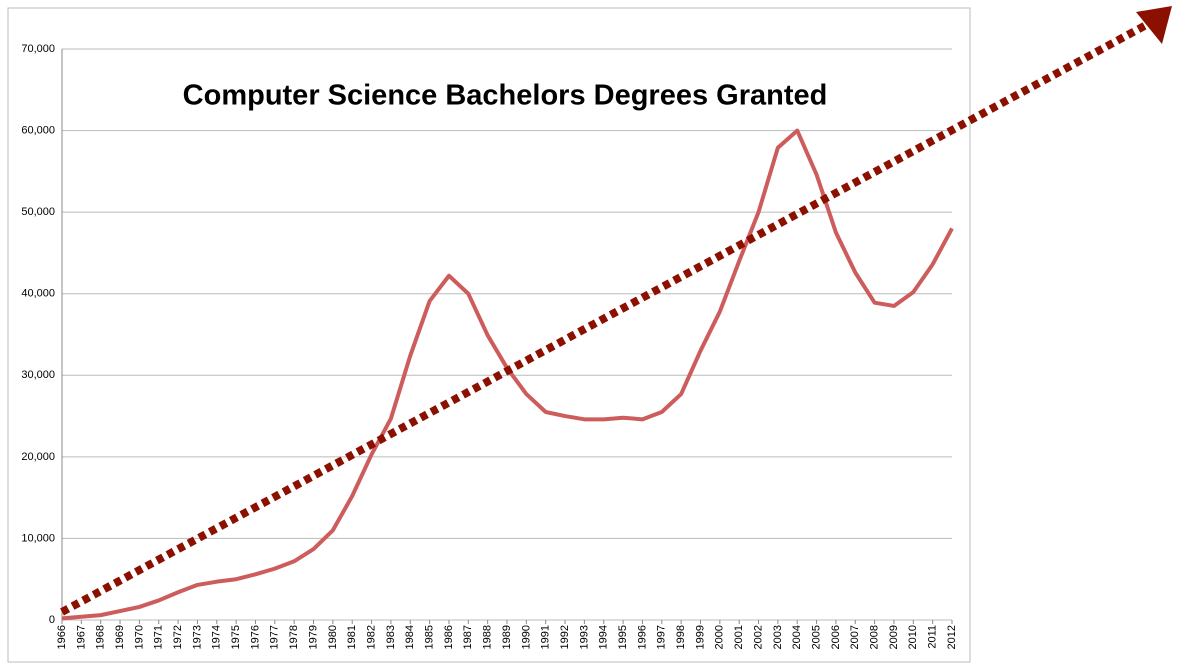 This screenshot has width=1190, height=670. I want to click on x-tick-label: 1982, so click(371, 637).